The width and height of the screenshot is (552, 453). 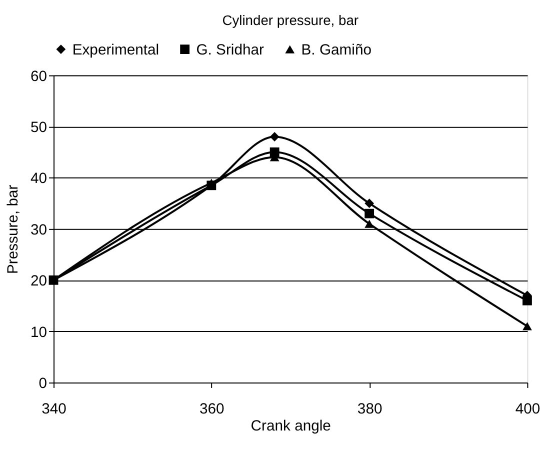 What do you see at coordinates (336, 50) in the screenshot?
I see `legend-label: B. Gamiño` at bounding box center [336, 50].